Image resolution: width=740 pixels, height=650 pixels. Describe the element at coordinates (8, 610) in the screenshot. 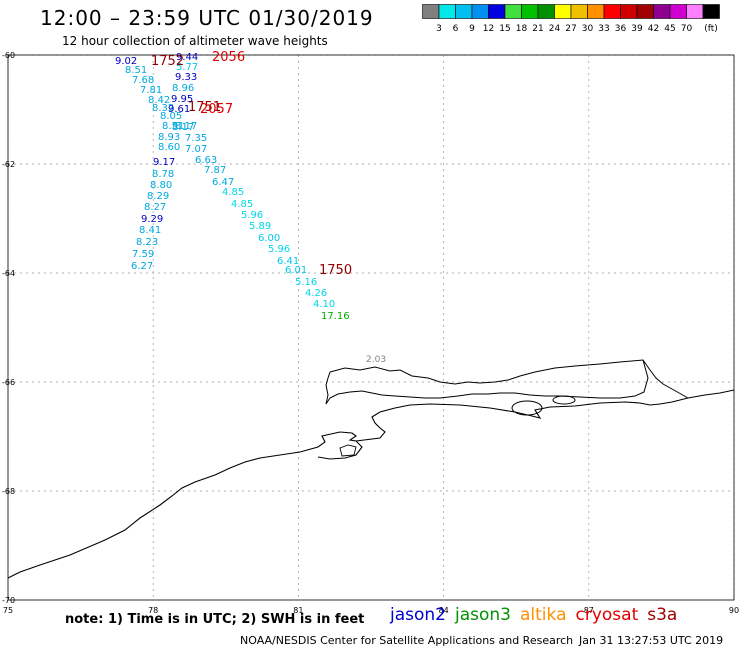

I see `longitude-tick-label: 75` at that location.